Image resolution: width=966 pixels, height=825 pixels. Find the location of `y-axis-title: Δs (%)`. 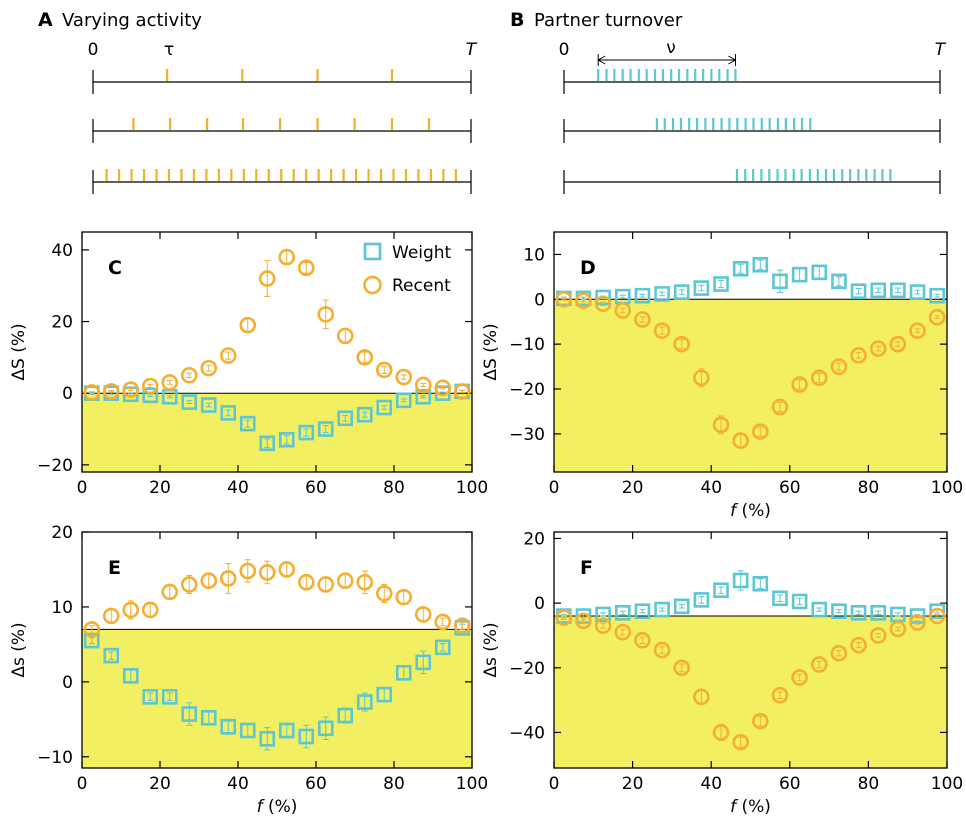

y-axis-title: Δs (%) is located at coordinates (491, 649).